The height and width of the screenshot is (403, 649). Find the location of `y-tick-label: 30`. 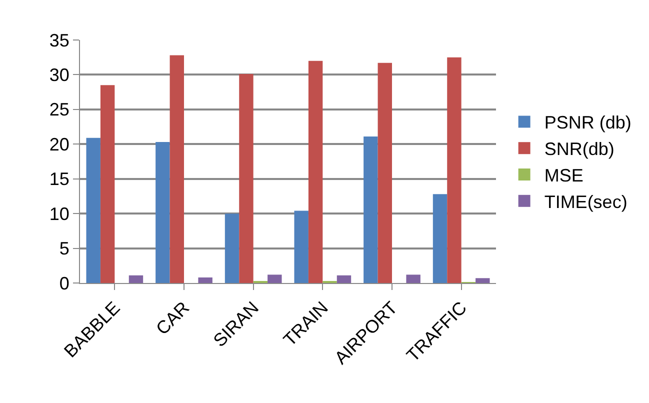

y-tick-label: 30 is located at coordinates (59, 75).